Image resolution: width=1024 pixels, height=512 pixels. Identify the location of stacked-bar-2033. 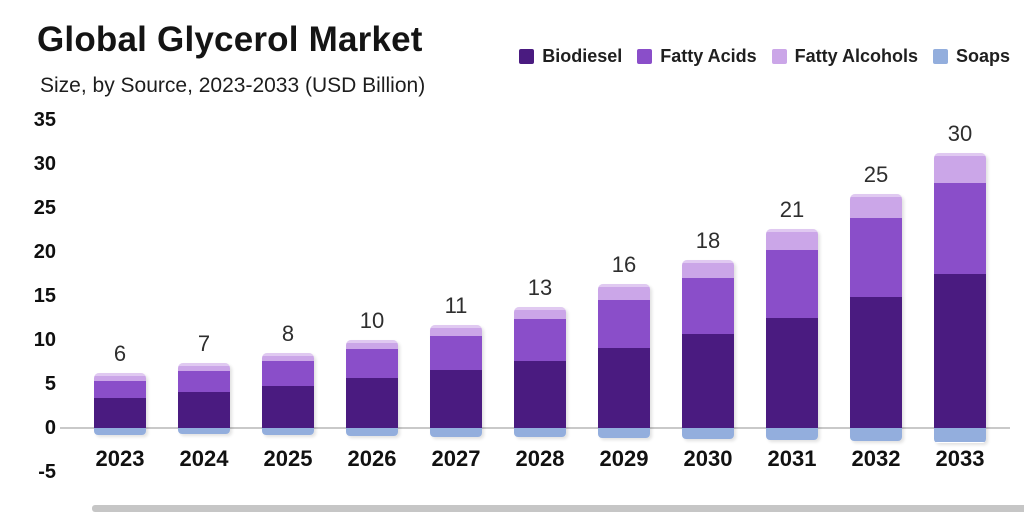
(960, 298).